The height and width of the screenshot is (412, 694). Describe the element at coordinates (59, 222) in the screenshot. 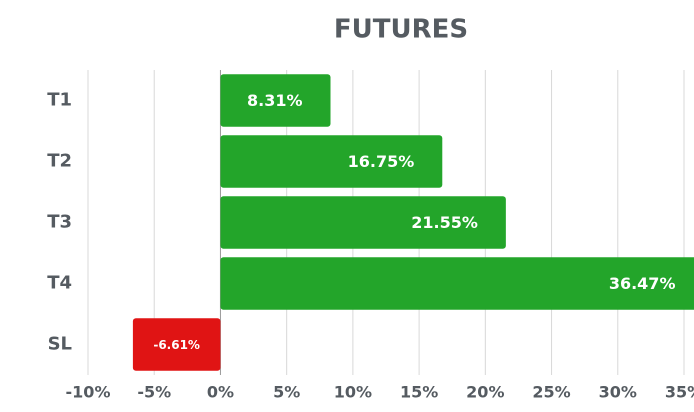

I see `y-tick-label: T3` at that location.